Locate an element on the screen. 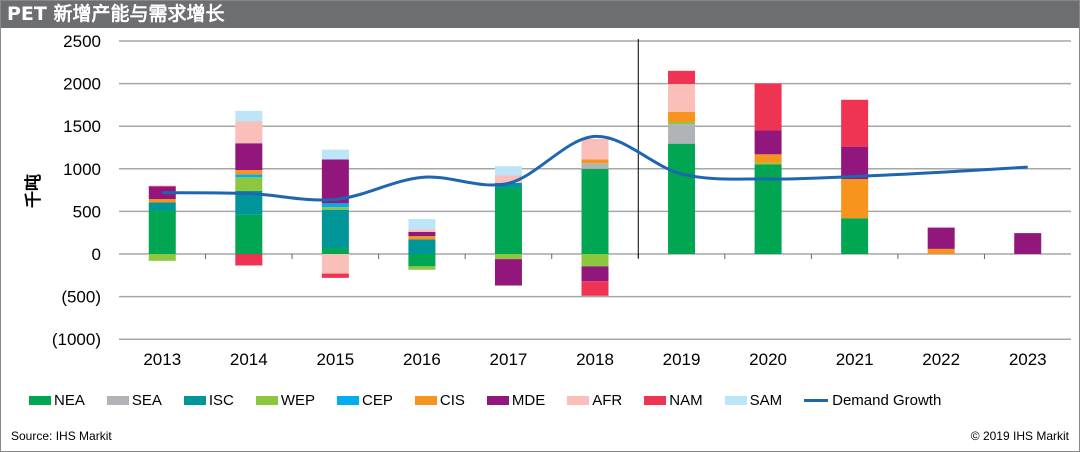 The image size is (1080, 452). y-axis-label: 千吨 is located at coordinates (33, 191).